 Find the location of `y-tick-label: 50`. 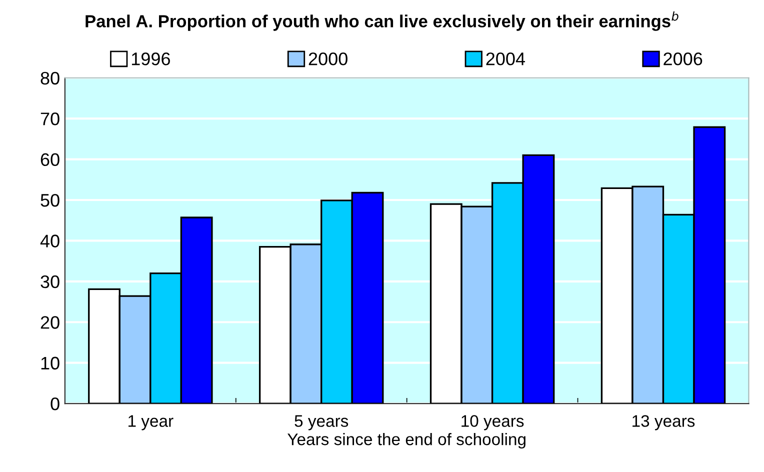

y-tick-label: 50 is located at coordinates (50, 200).